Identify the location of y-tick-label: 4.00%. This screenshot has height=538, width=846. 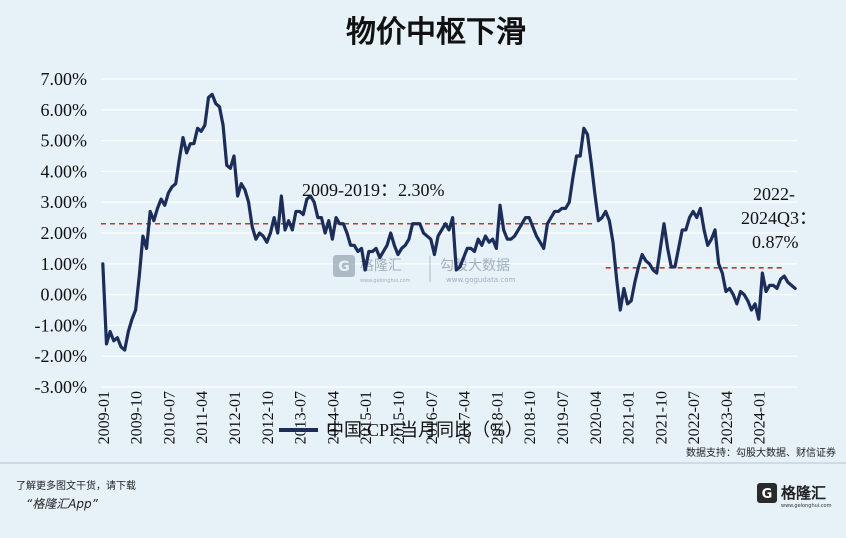
(64, 171).